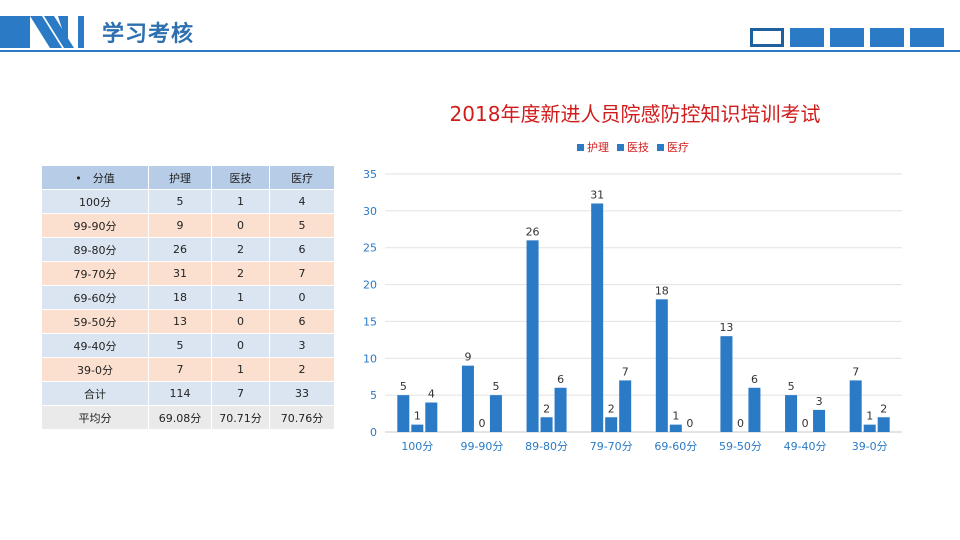 The image size is (960, 540). I want to click on cell-value: 70.71分, so click(241, 418).